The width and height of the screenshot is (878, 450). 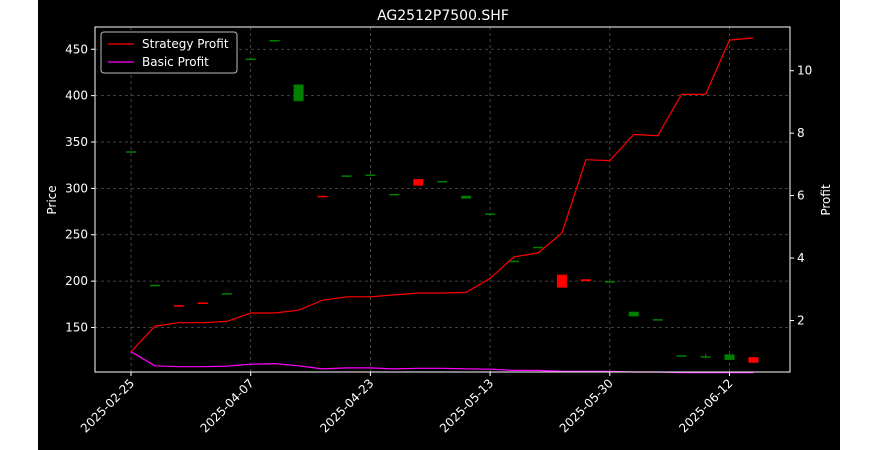 I want to click on y-tick-label: 150, so click(x=76, y=327).